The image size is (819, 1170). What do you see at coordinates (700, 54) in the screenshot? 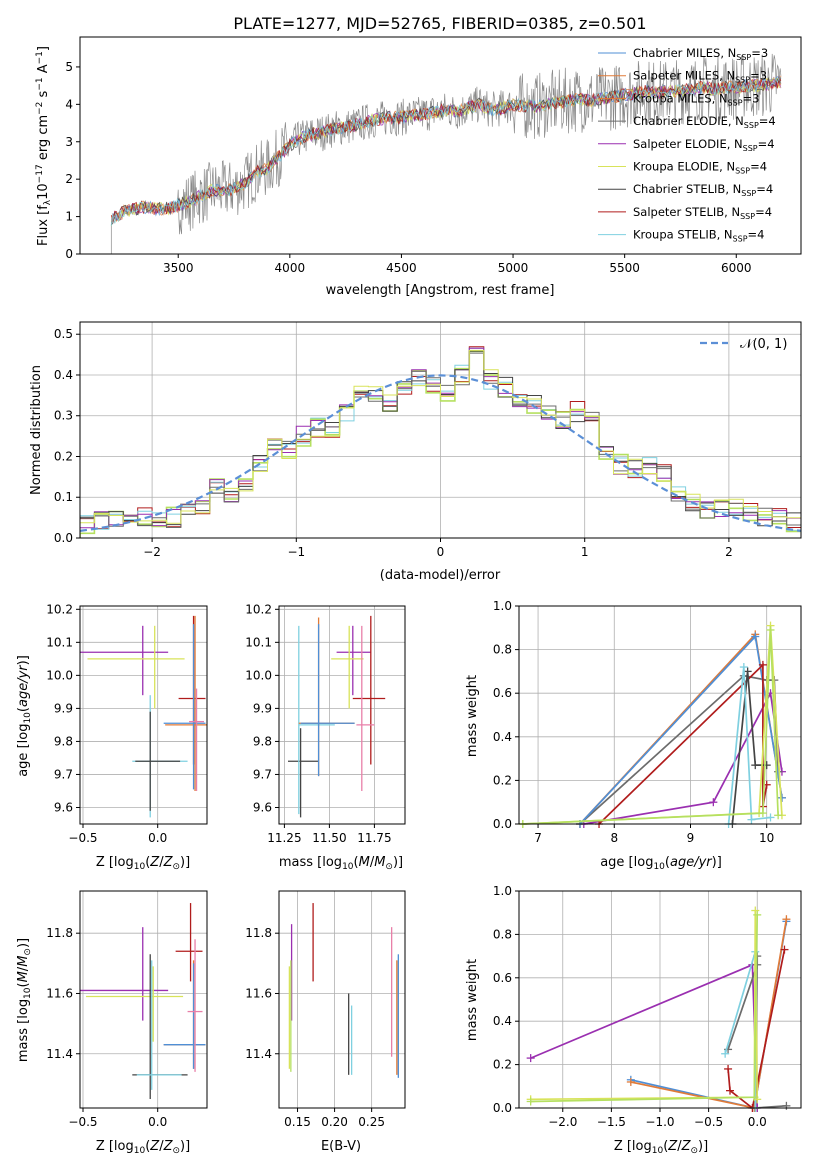
I see `legend-label-0: Chabrier MILES, NSSP=3` at bounding box center [700, 54].